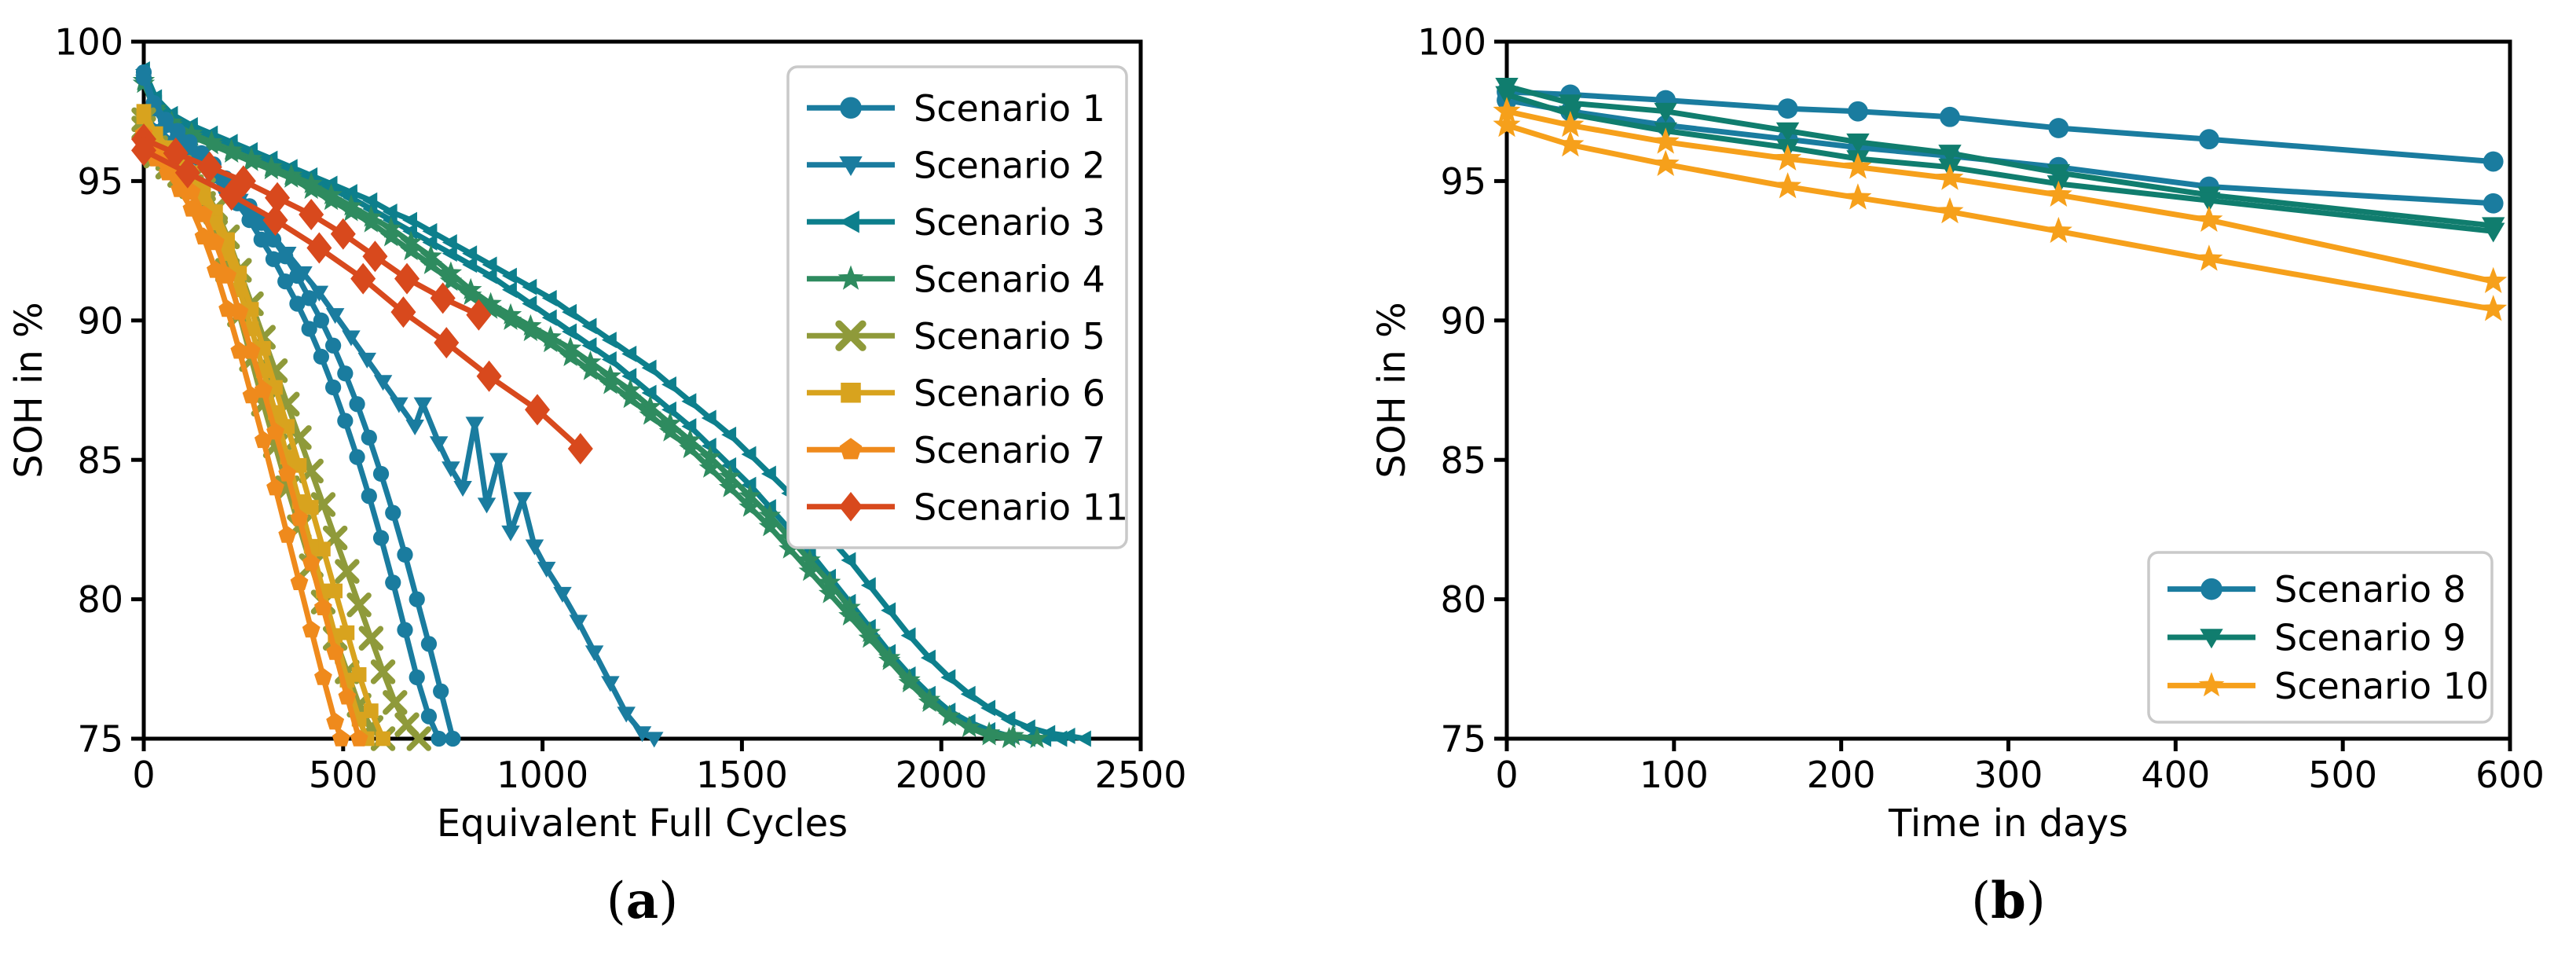  What do you see at coordinates (2381, 686) in the screenshot?
I see `legend-label: Scenario 10` at bounding box center [2381, 686].